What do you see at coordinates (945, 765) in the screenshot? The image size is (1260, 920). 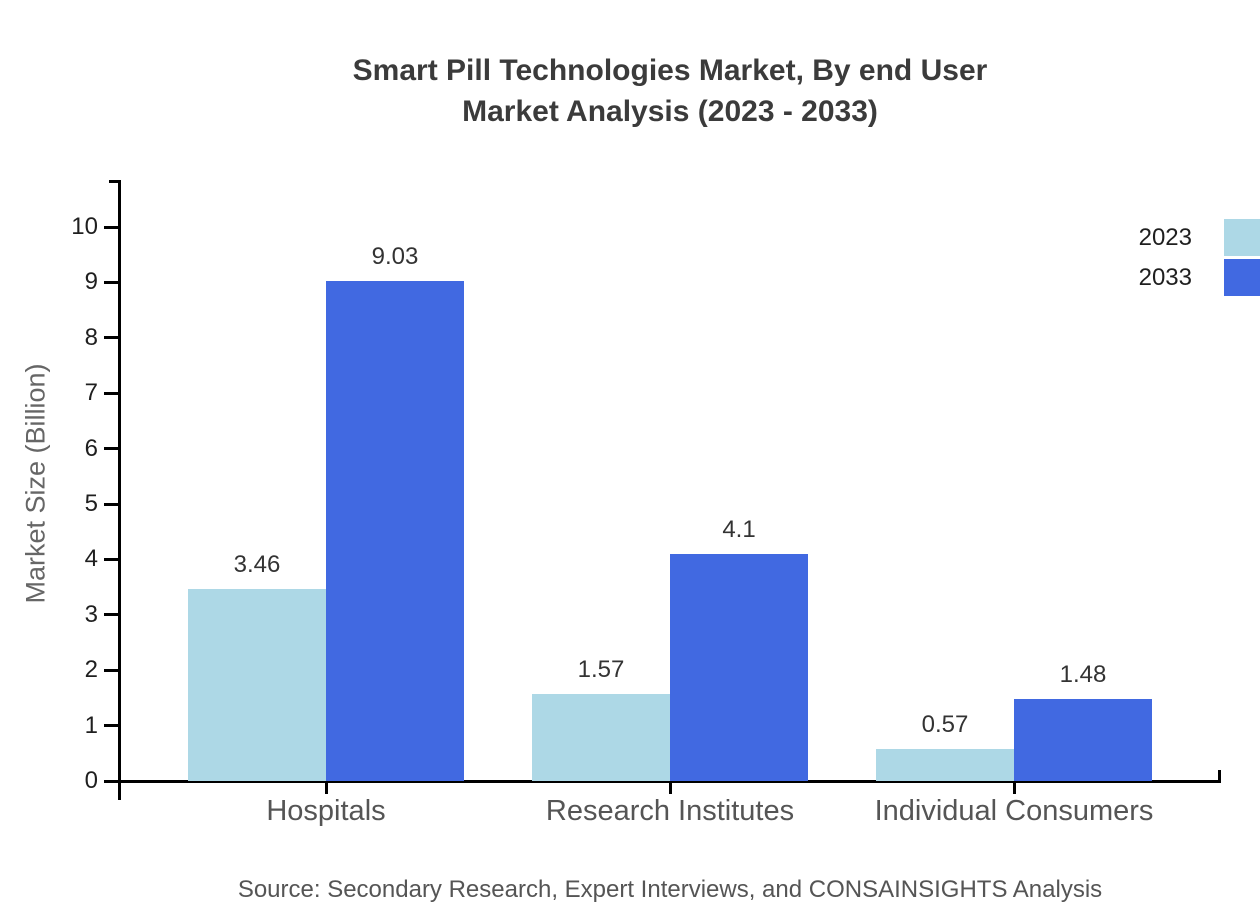 I see `bar-2023-individual-consumers` at bounding box center [945, 765].